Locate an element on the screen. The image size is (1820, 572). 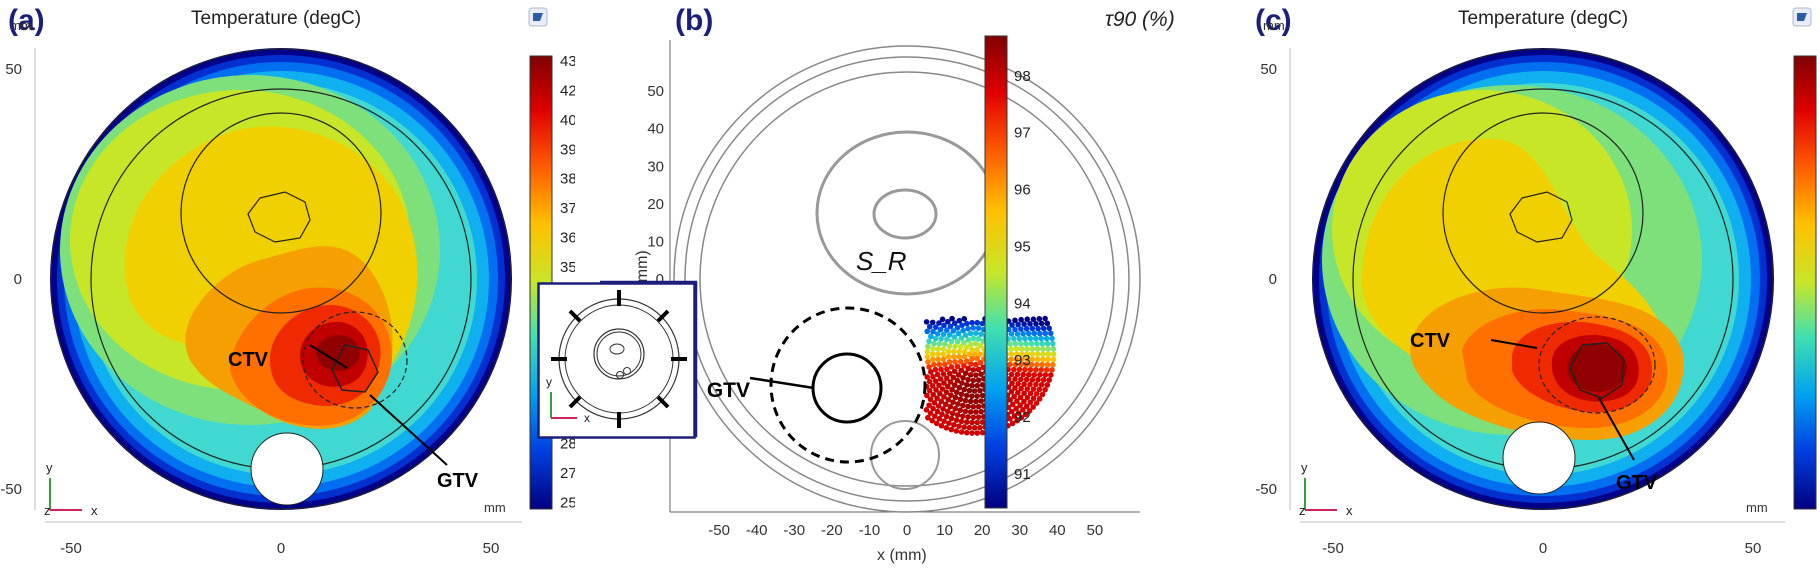
x-tick-b-8: 30 is located at coordinates (1019, 530).